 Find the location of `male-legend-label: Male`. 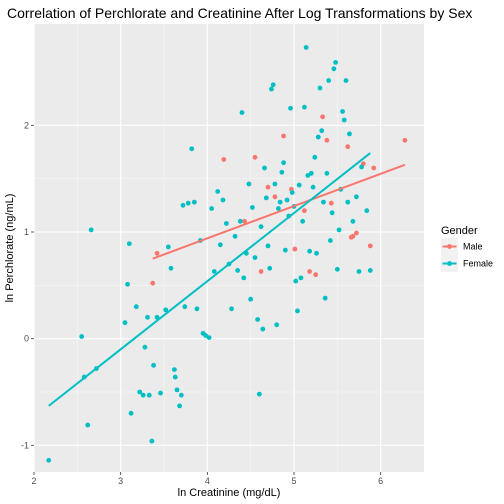

male-legend-label: Male is located at coordinates (473, 247).